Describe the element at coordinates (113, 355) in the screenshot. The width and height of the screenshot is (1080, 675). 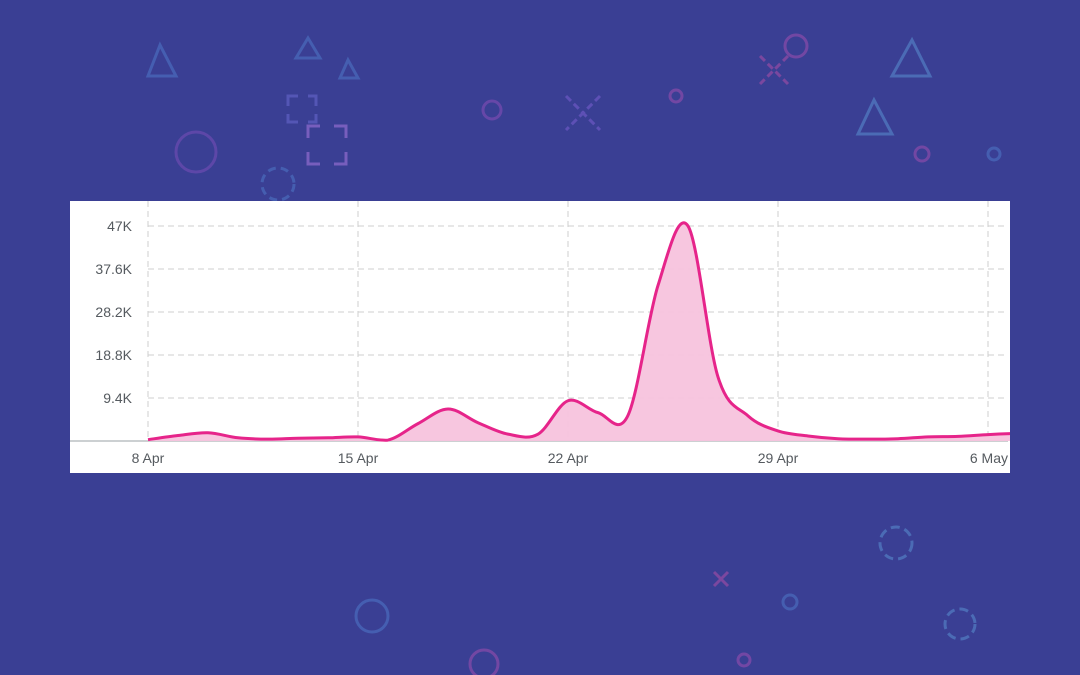
I see `y-tick-label: 18.8K` at that location.